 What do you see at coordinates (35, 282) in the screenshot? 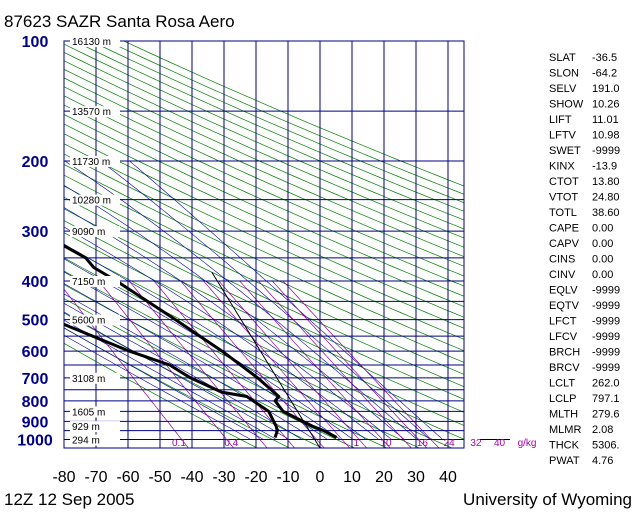
I see `pressure-tick-label: 400` at bounding box center [35, 282].